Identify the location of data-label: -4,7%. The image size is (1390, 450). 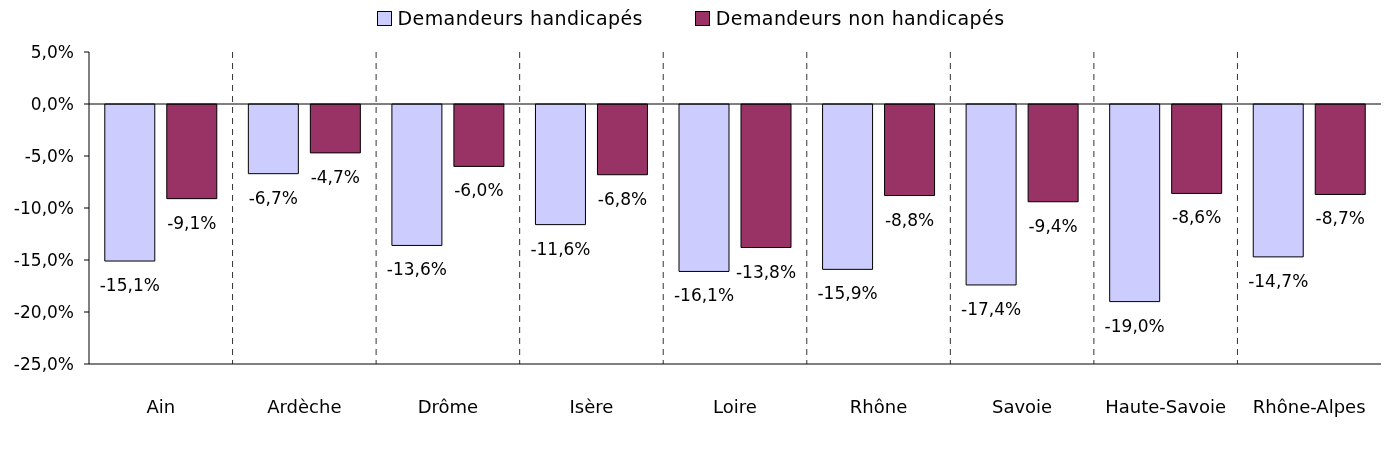
(335, 176).